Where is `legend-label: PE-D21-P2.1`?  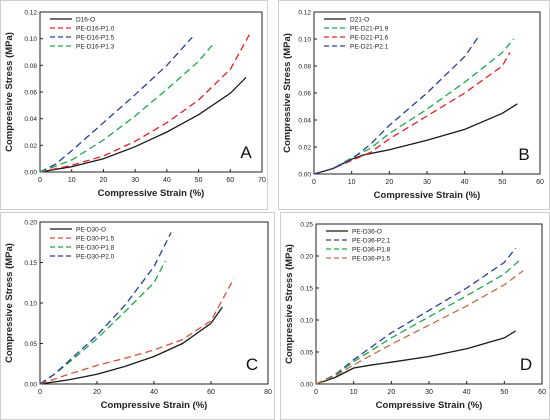
legend-label: PE-D21-P2.1 is located at coordinates (369, 47).